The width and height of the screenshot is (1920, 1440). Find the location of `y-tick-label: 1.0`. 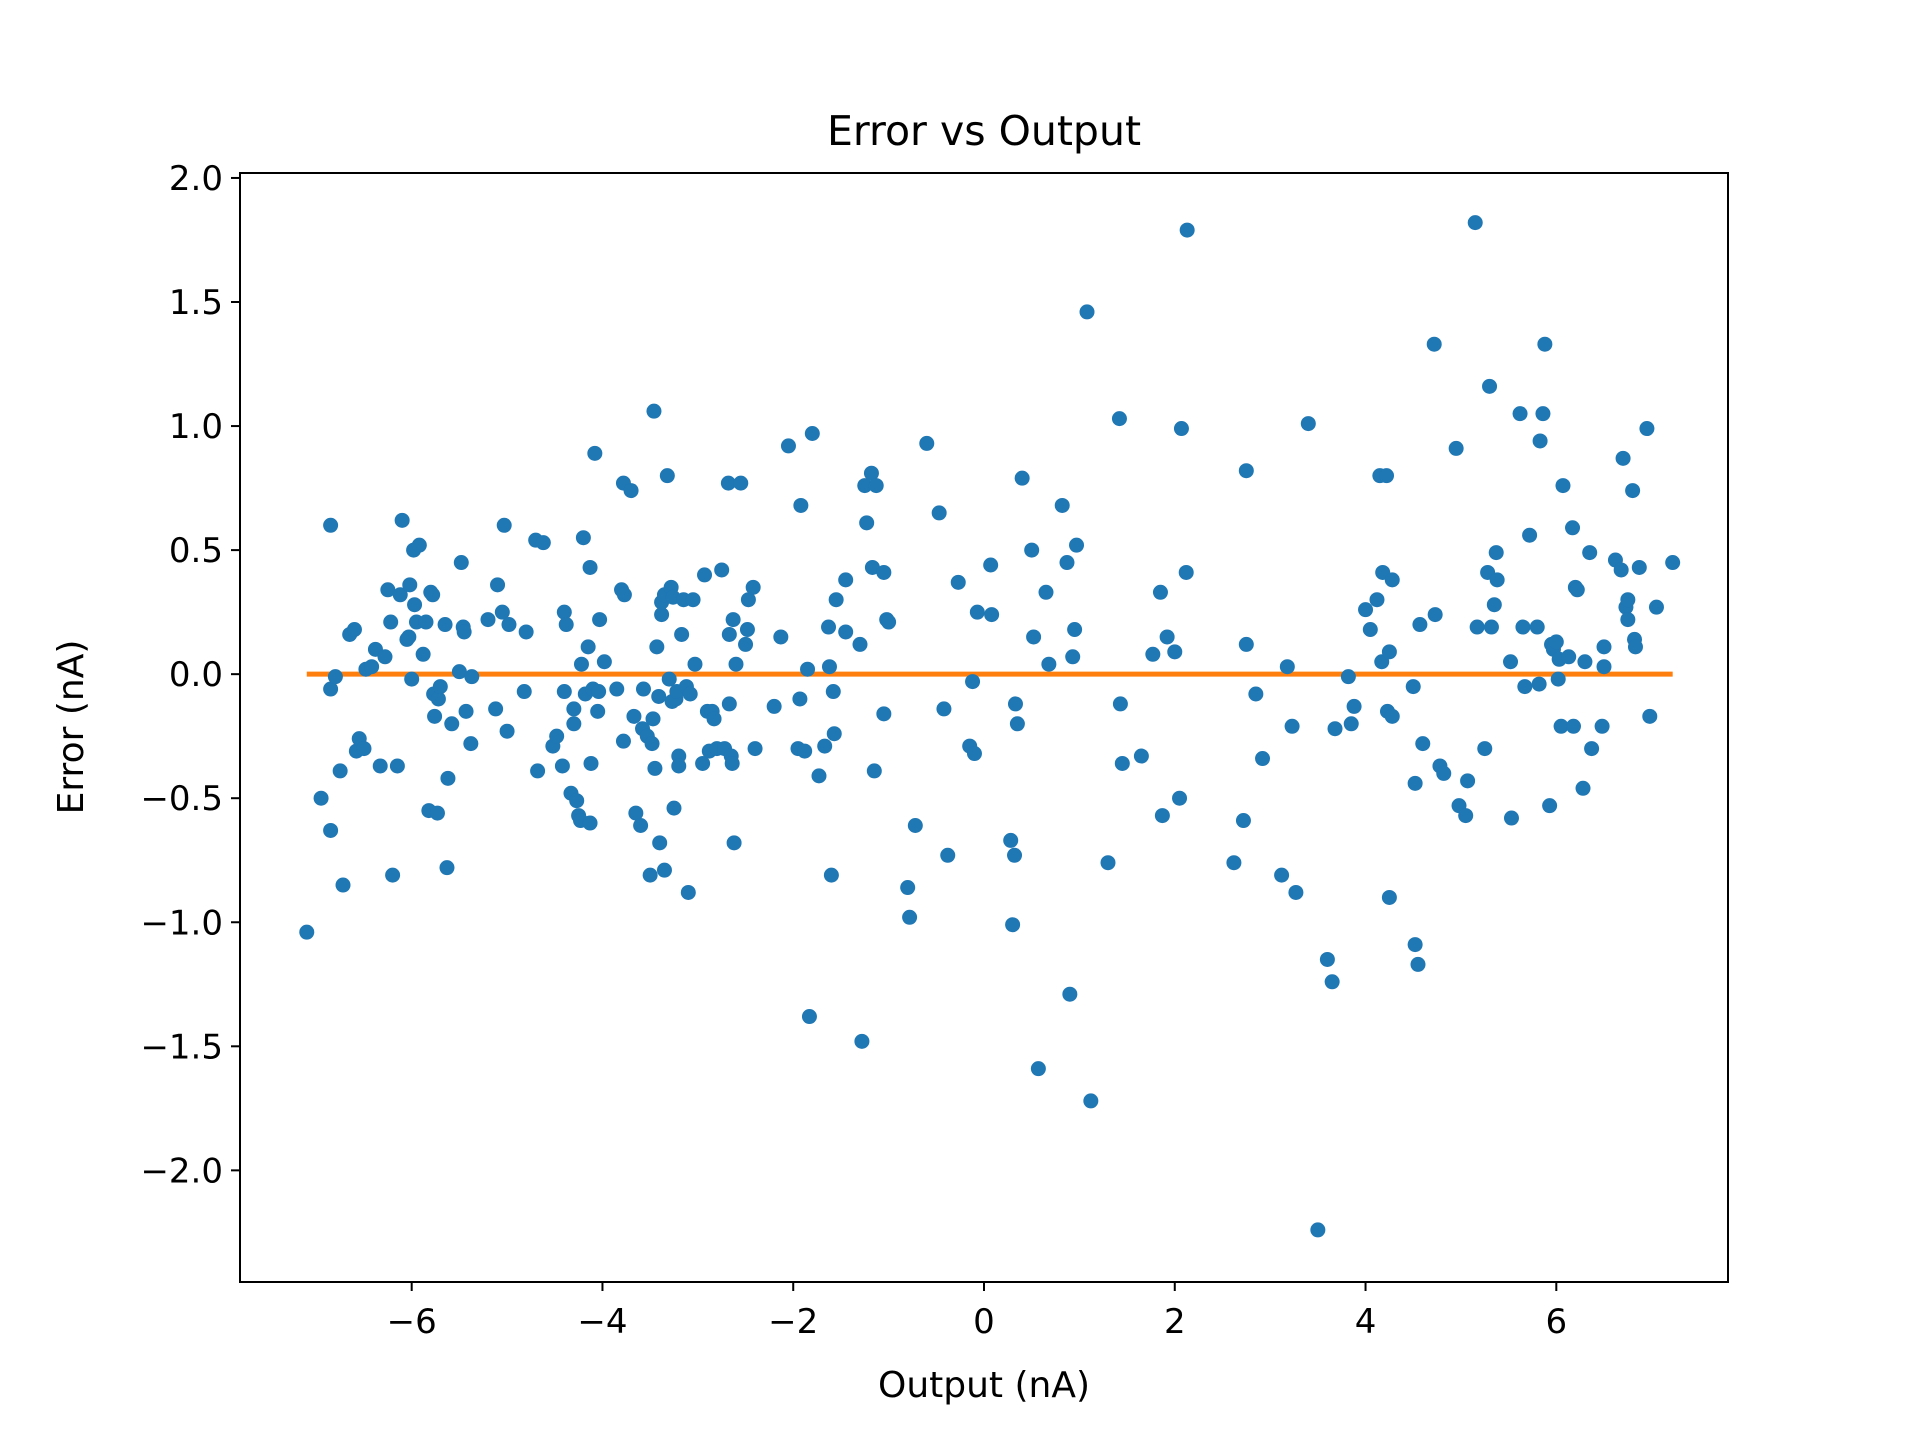

y-tick-label: 1.0 is located at coordinates (196, 427).